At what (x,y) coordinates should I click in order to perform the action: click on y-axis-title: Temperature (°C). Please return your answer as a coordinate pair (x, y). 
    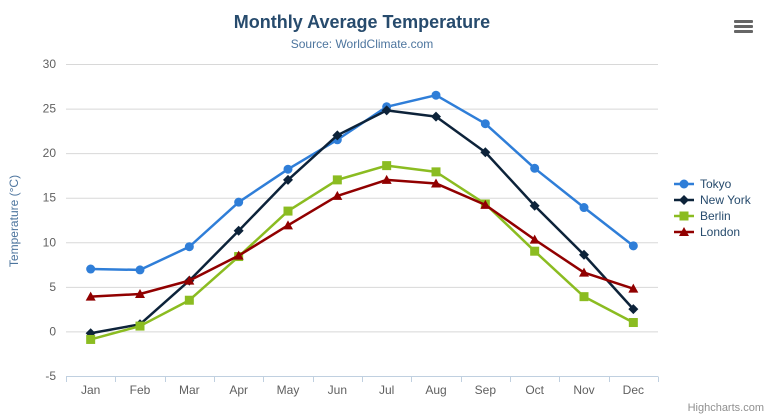
    Looking at the image, I should click on (14, 221).